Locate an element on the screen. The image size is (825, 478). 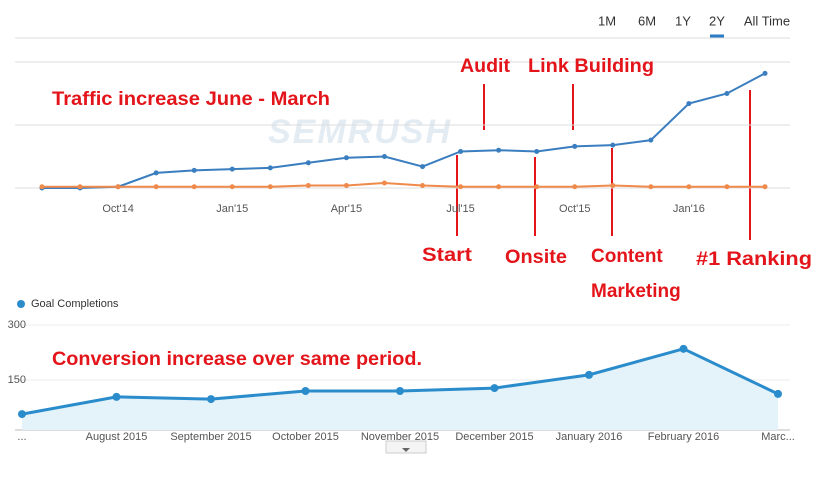
x-tick-label: November 2015 is located at coordinates (400, 437).